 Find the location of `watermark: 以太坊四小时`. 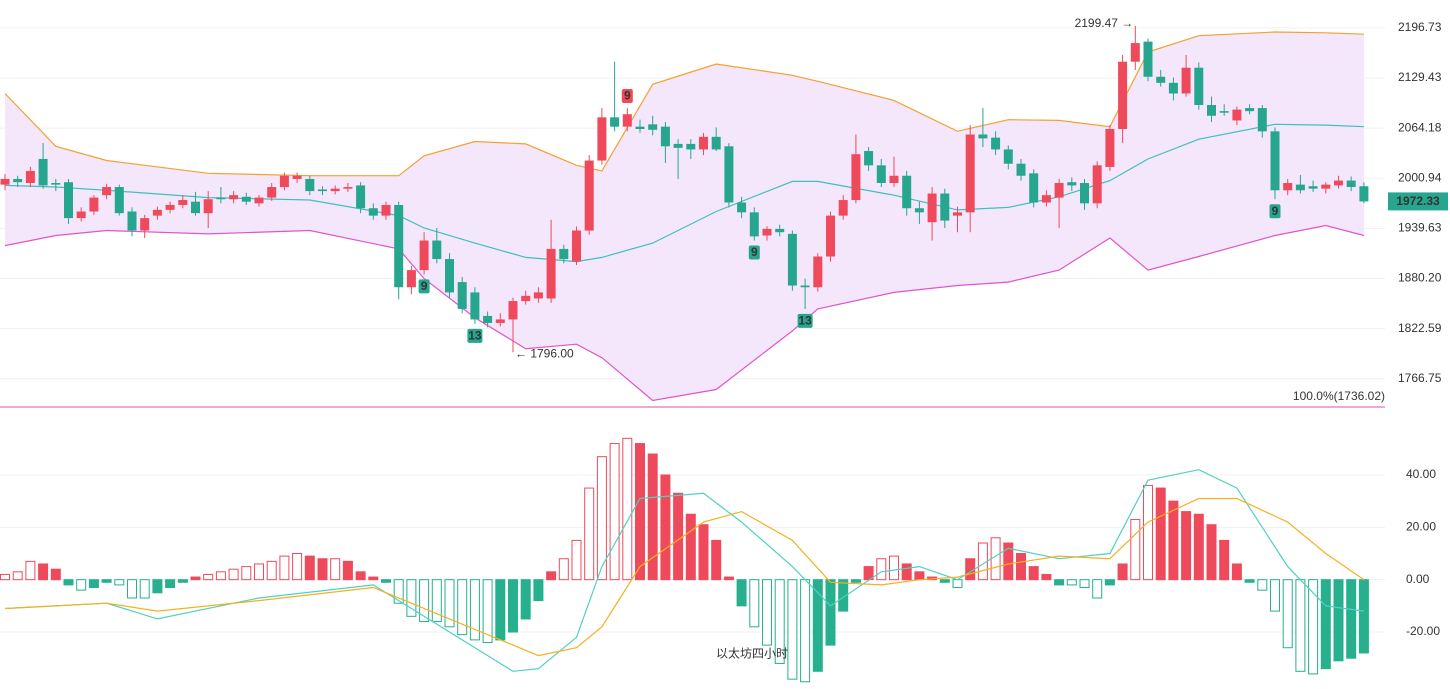

watermark: 以太坊四小时 is located at coordinates (752, 653).